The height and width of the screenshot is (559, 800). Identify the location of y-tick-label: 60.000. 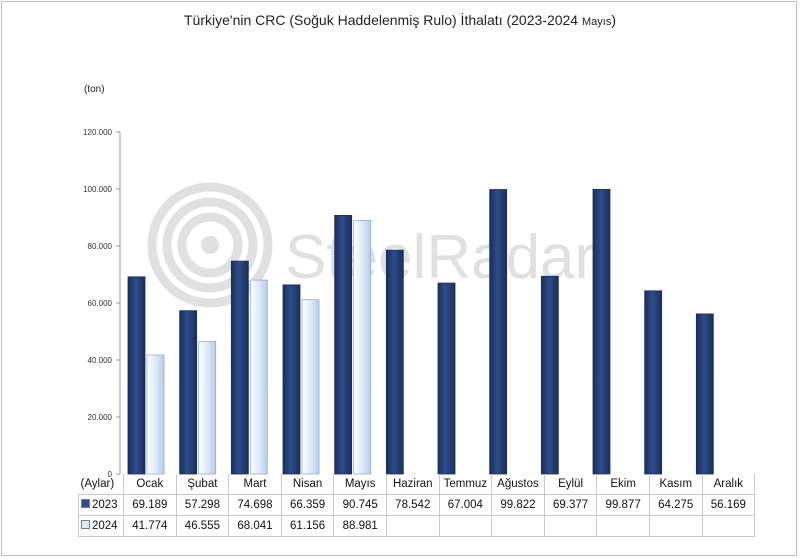
(100, 303).